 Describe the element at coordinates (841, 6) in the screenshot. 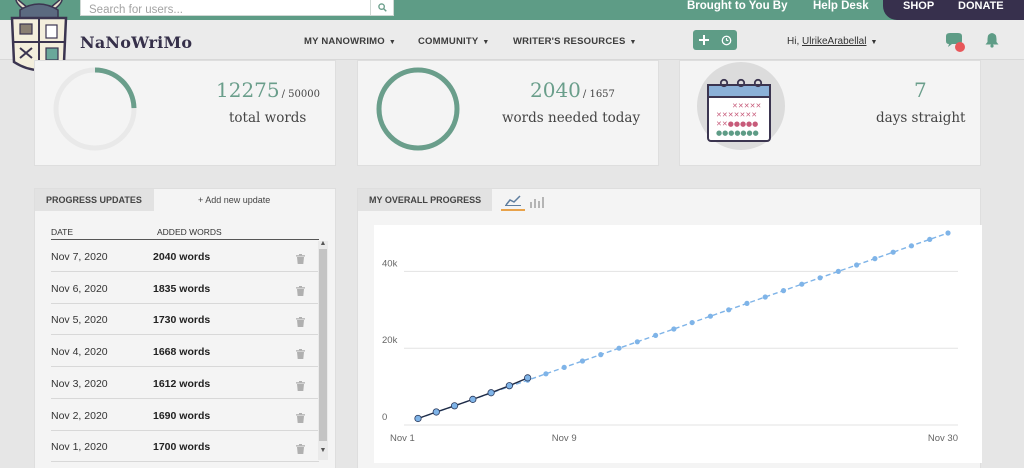

I see `help-desk-link: Help Desk` at that location.